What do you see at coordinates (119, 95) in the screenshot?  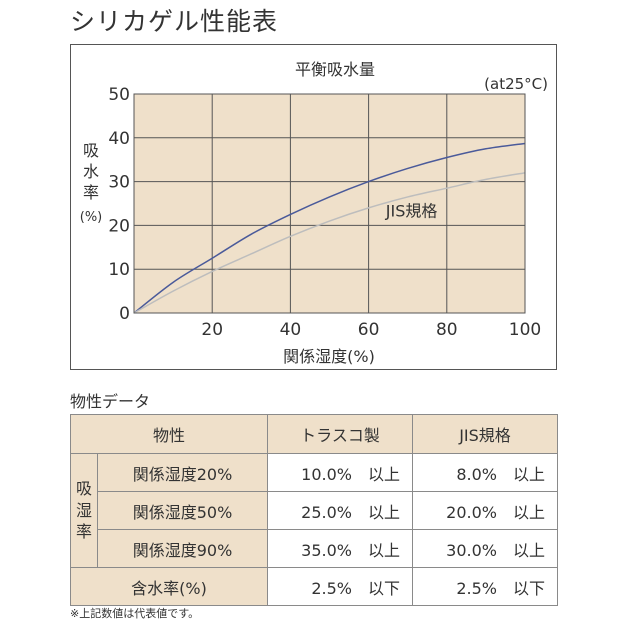 I see `y-tick-label: 50` at bounding box center [119, 95].